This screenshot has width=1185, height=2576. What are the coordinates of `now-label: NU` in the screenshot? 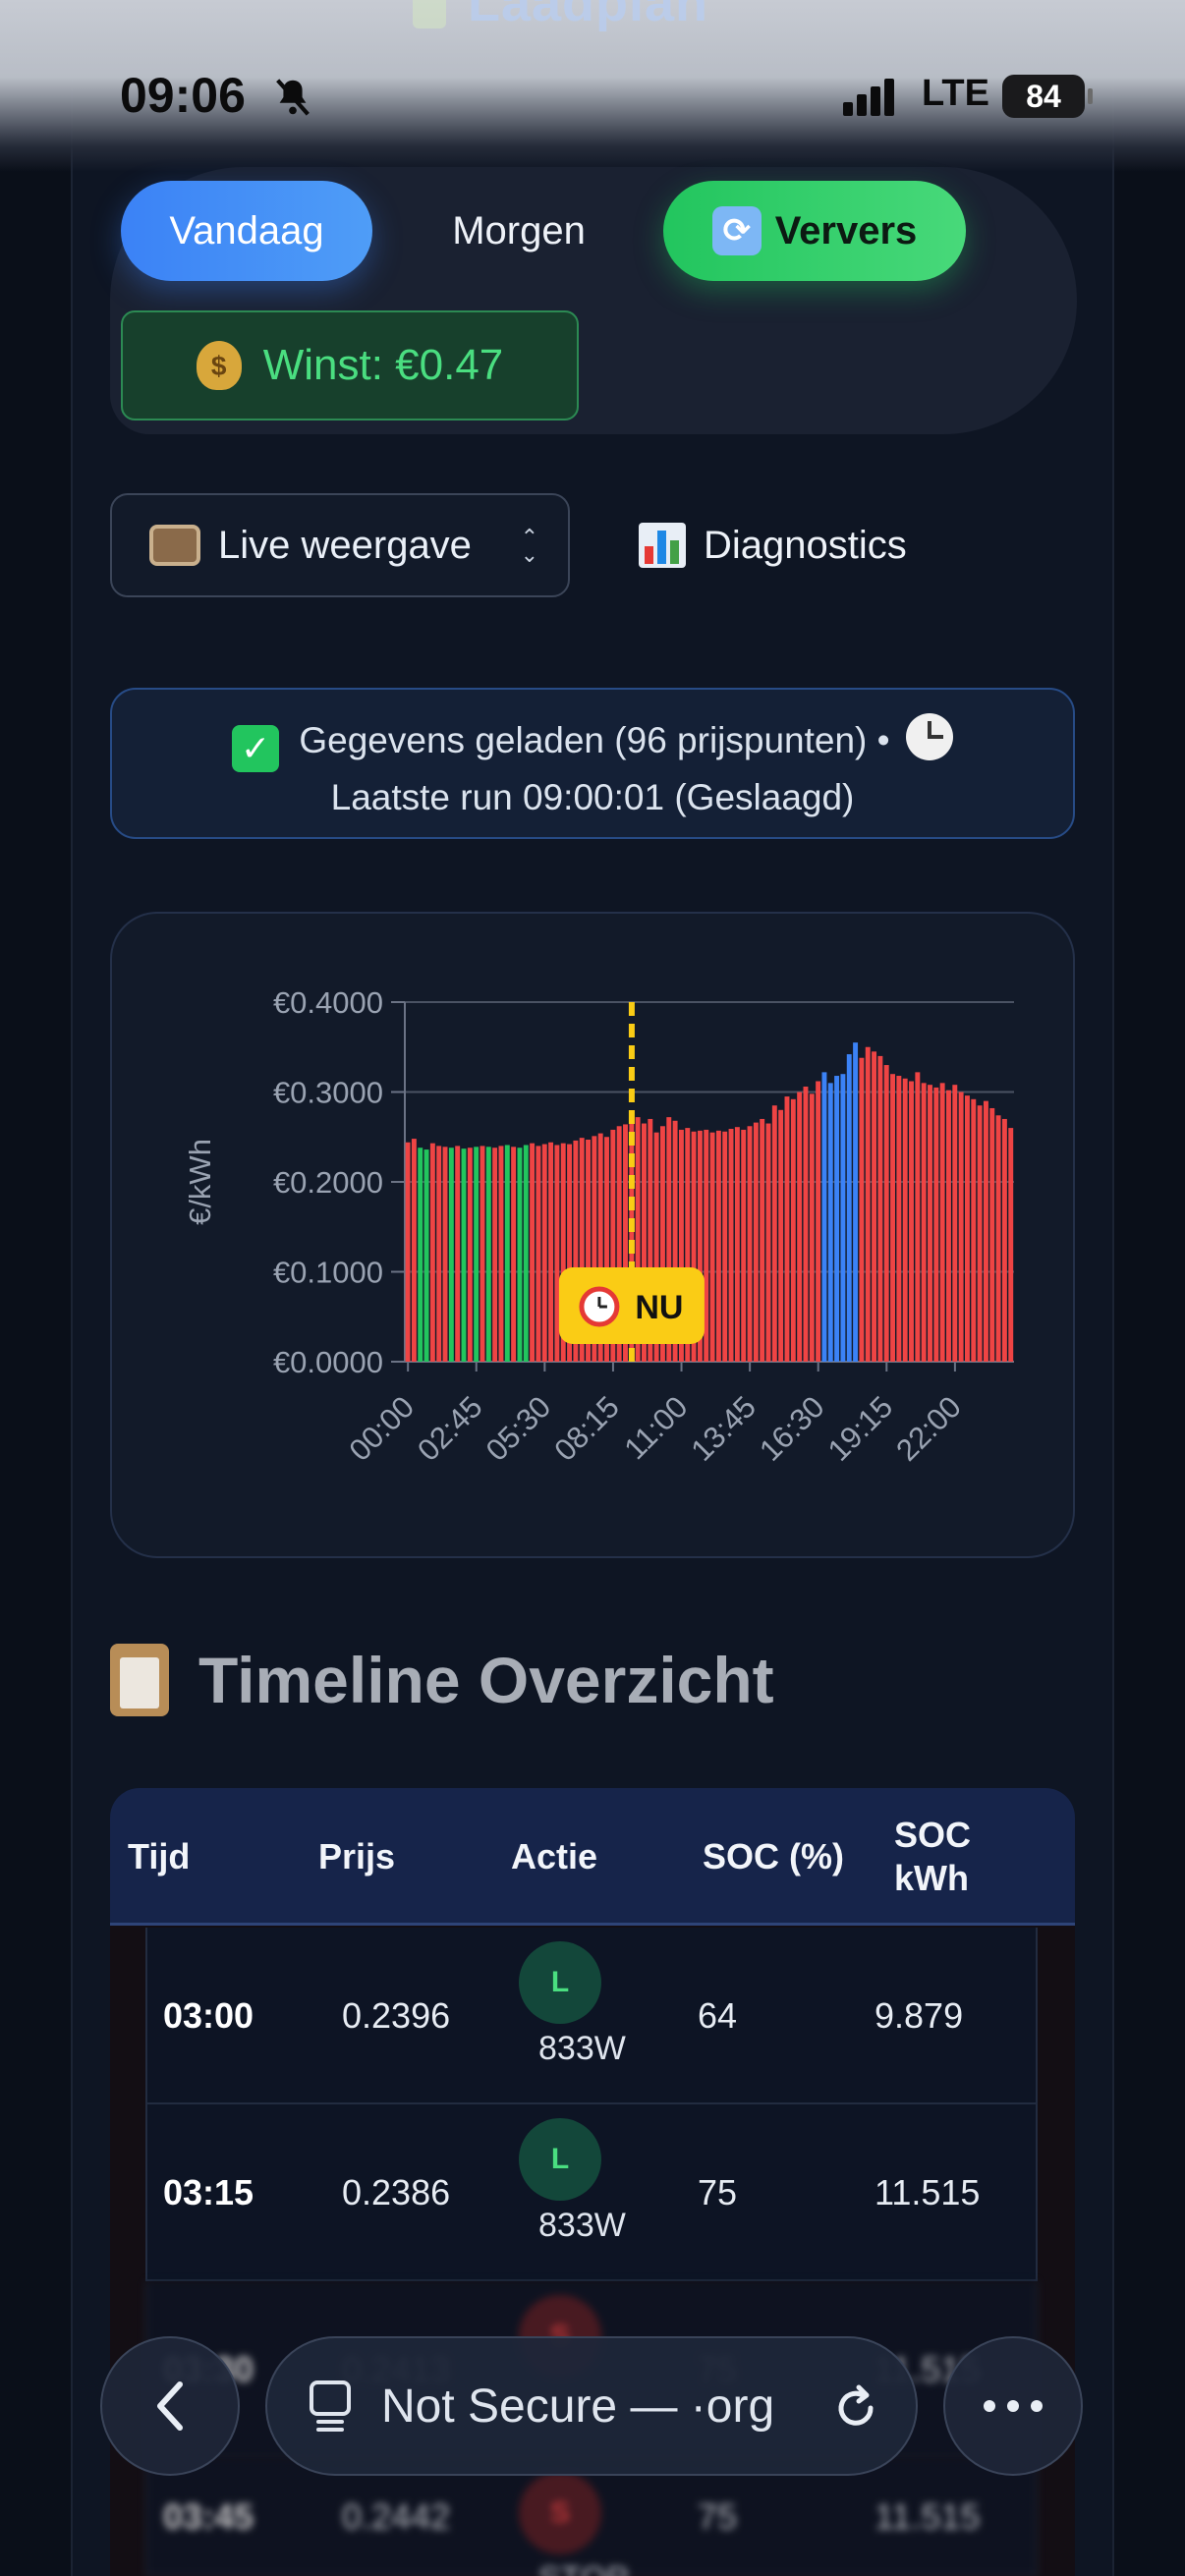 It's located at (659, 1307).